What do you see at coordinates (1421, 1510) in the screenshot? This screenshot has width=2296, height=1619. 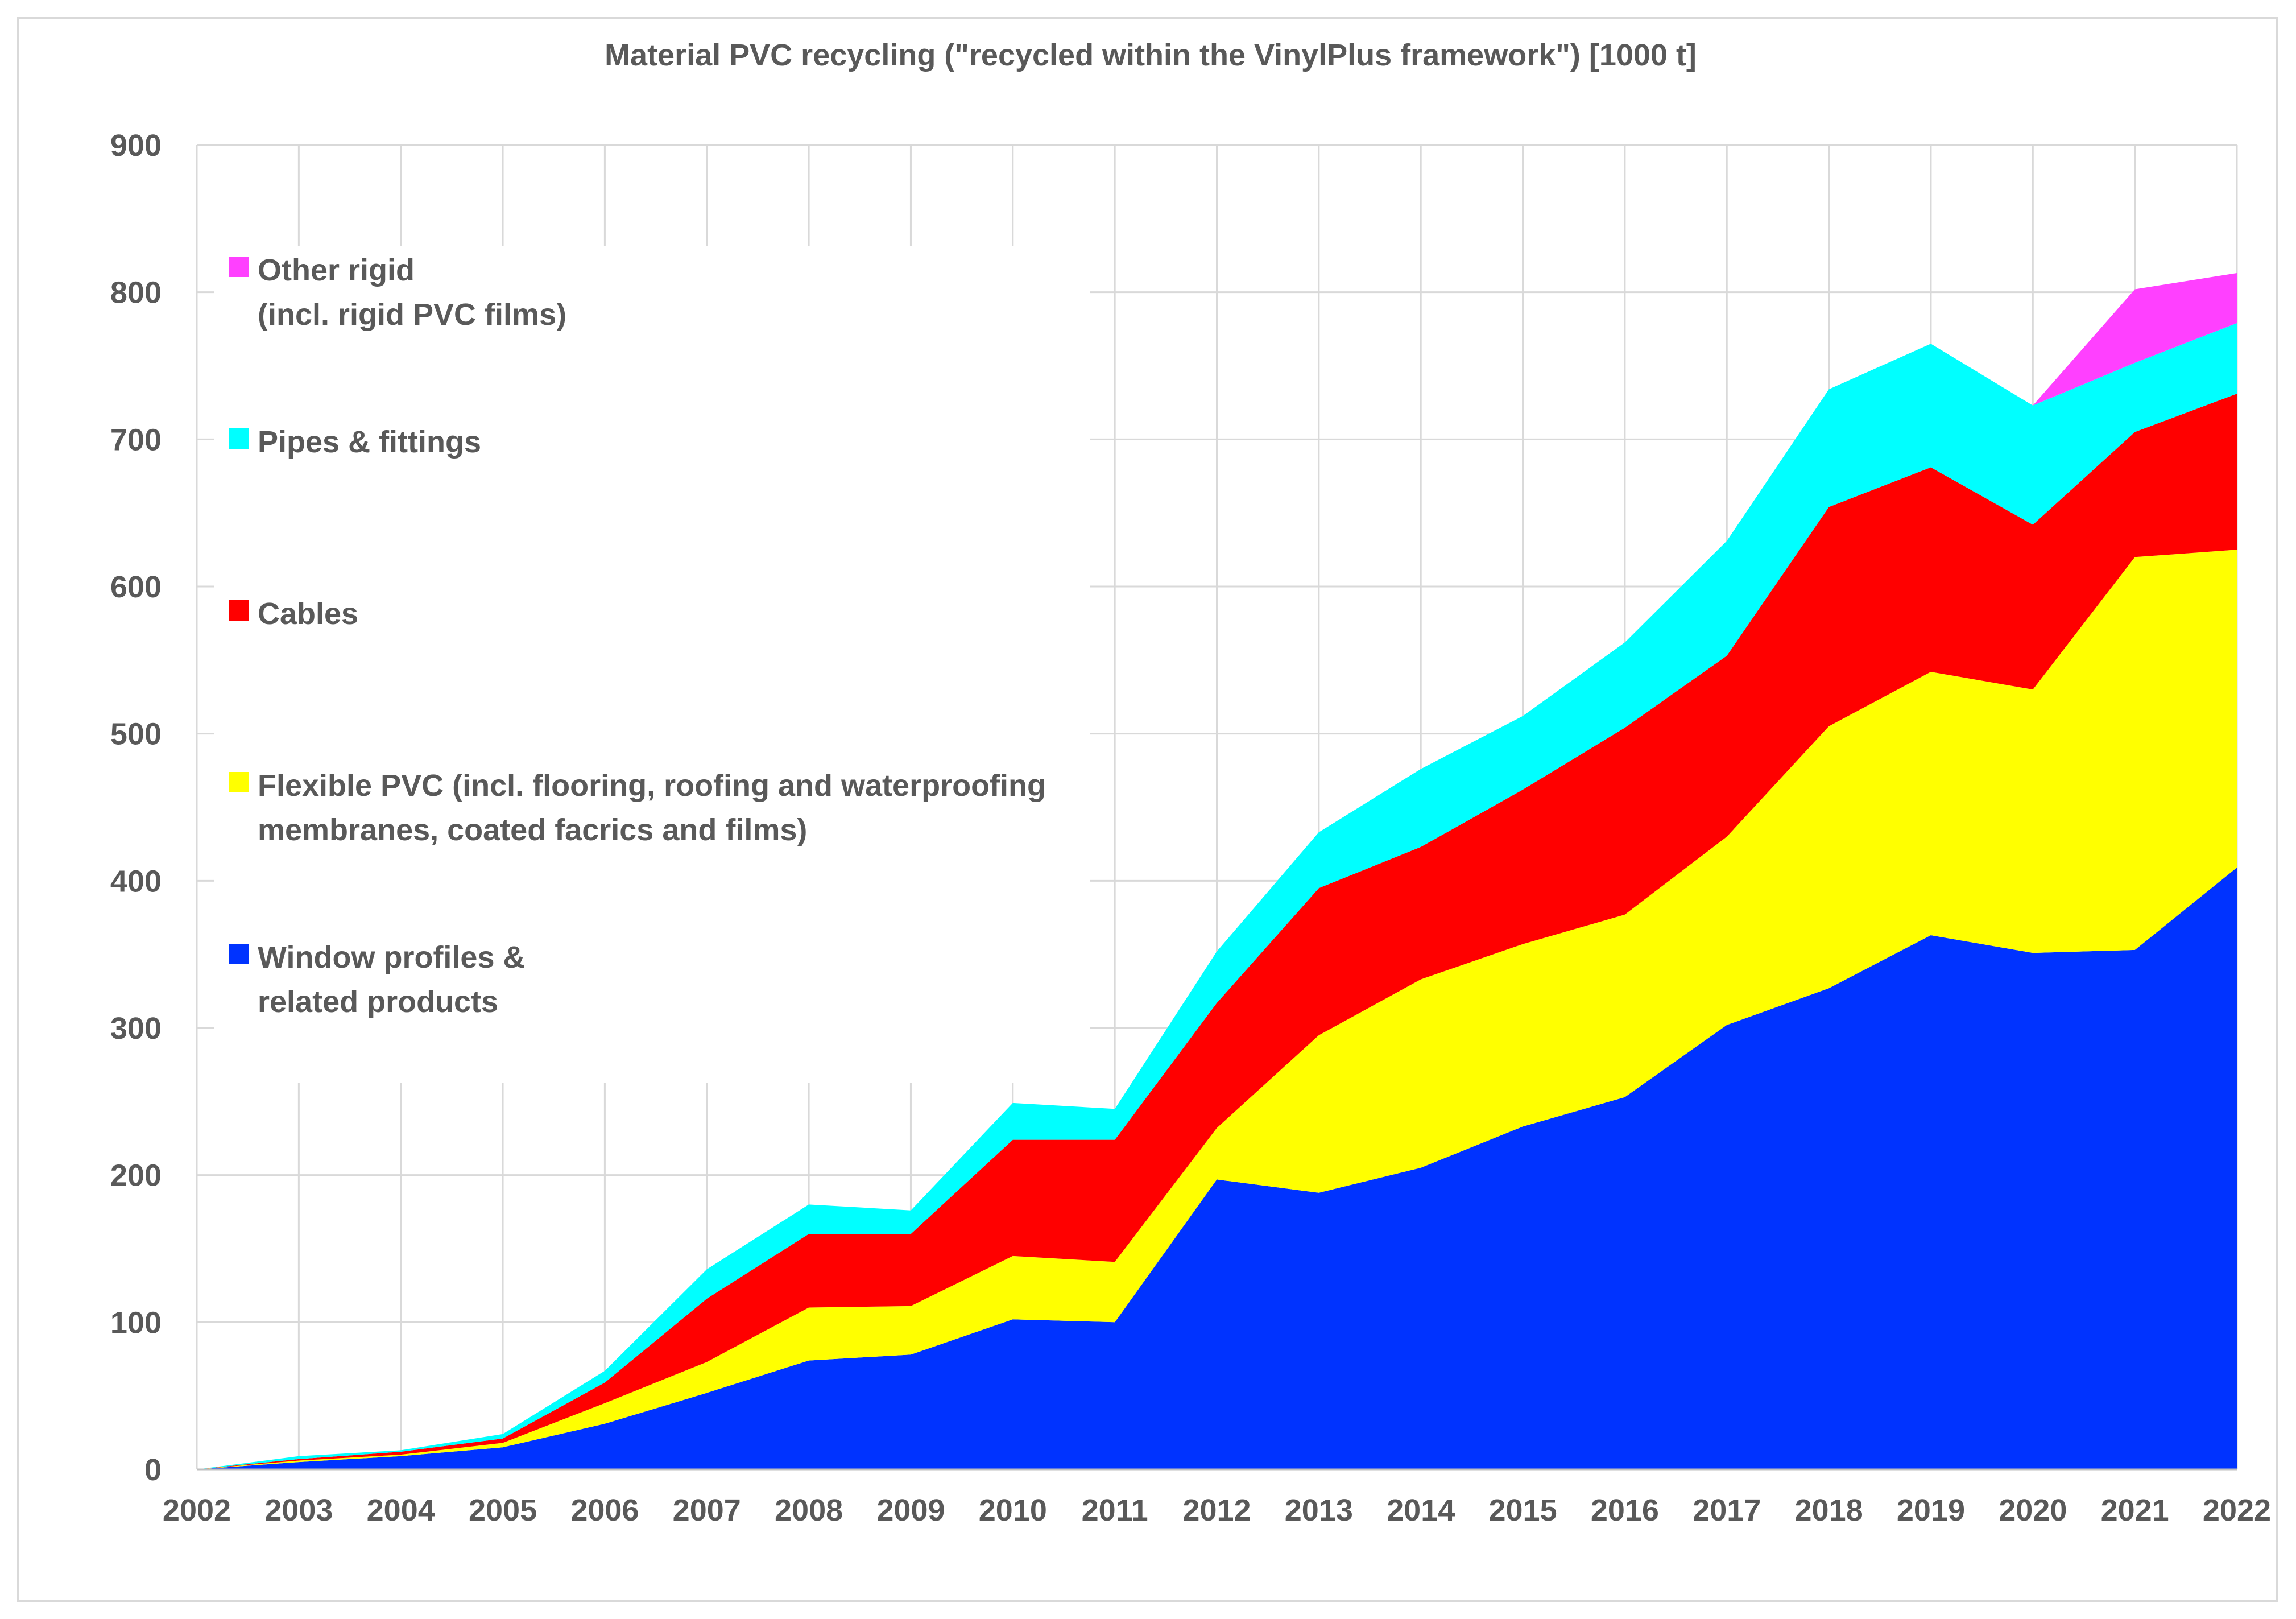 I see `x-tick-label-2014: 2014` at bounding box center [1421, 1510].